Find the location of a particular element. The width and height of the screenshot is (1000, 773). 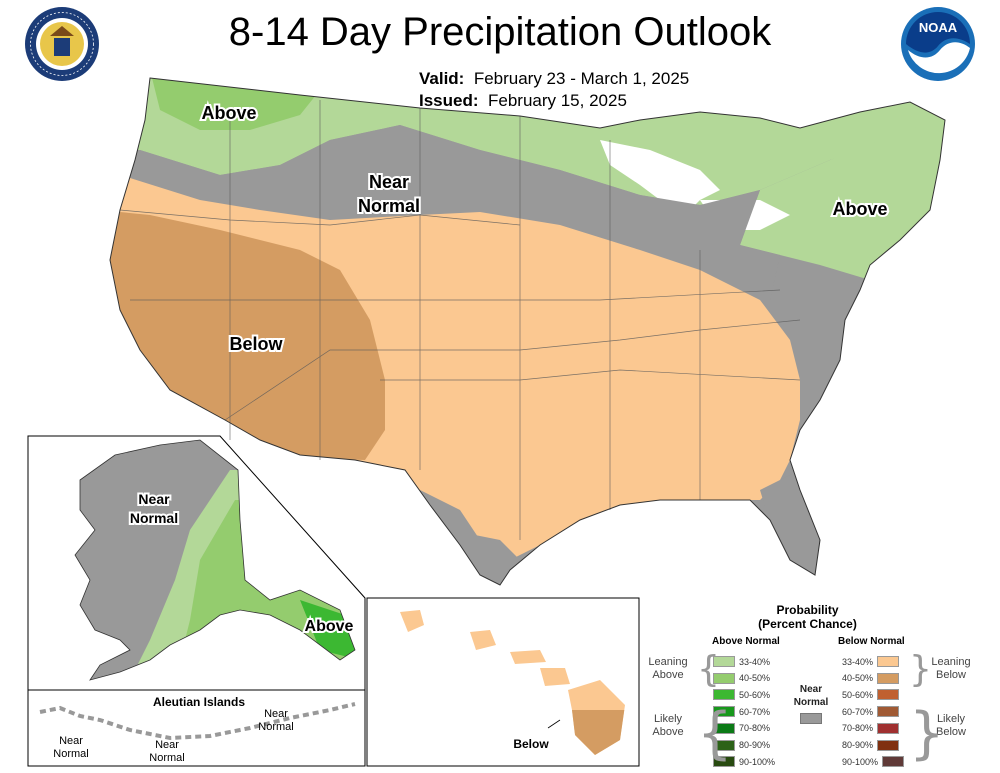

issued-date: February 15, 2025 is located at coordinates (557, 100).